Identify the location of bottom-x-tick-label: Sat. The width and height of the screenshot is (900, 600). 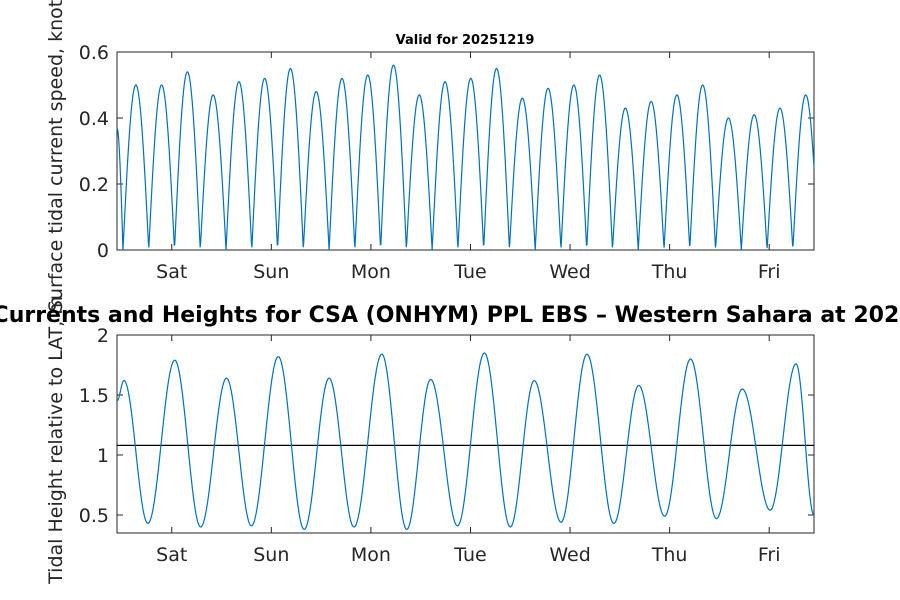
(171, 555).